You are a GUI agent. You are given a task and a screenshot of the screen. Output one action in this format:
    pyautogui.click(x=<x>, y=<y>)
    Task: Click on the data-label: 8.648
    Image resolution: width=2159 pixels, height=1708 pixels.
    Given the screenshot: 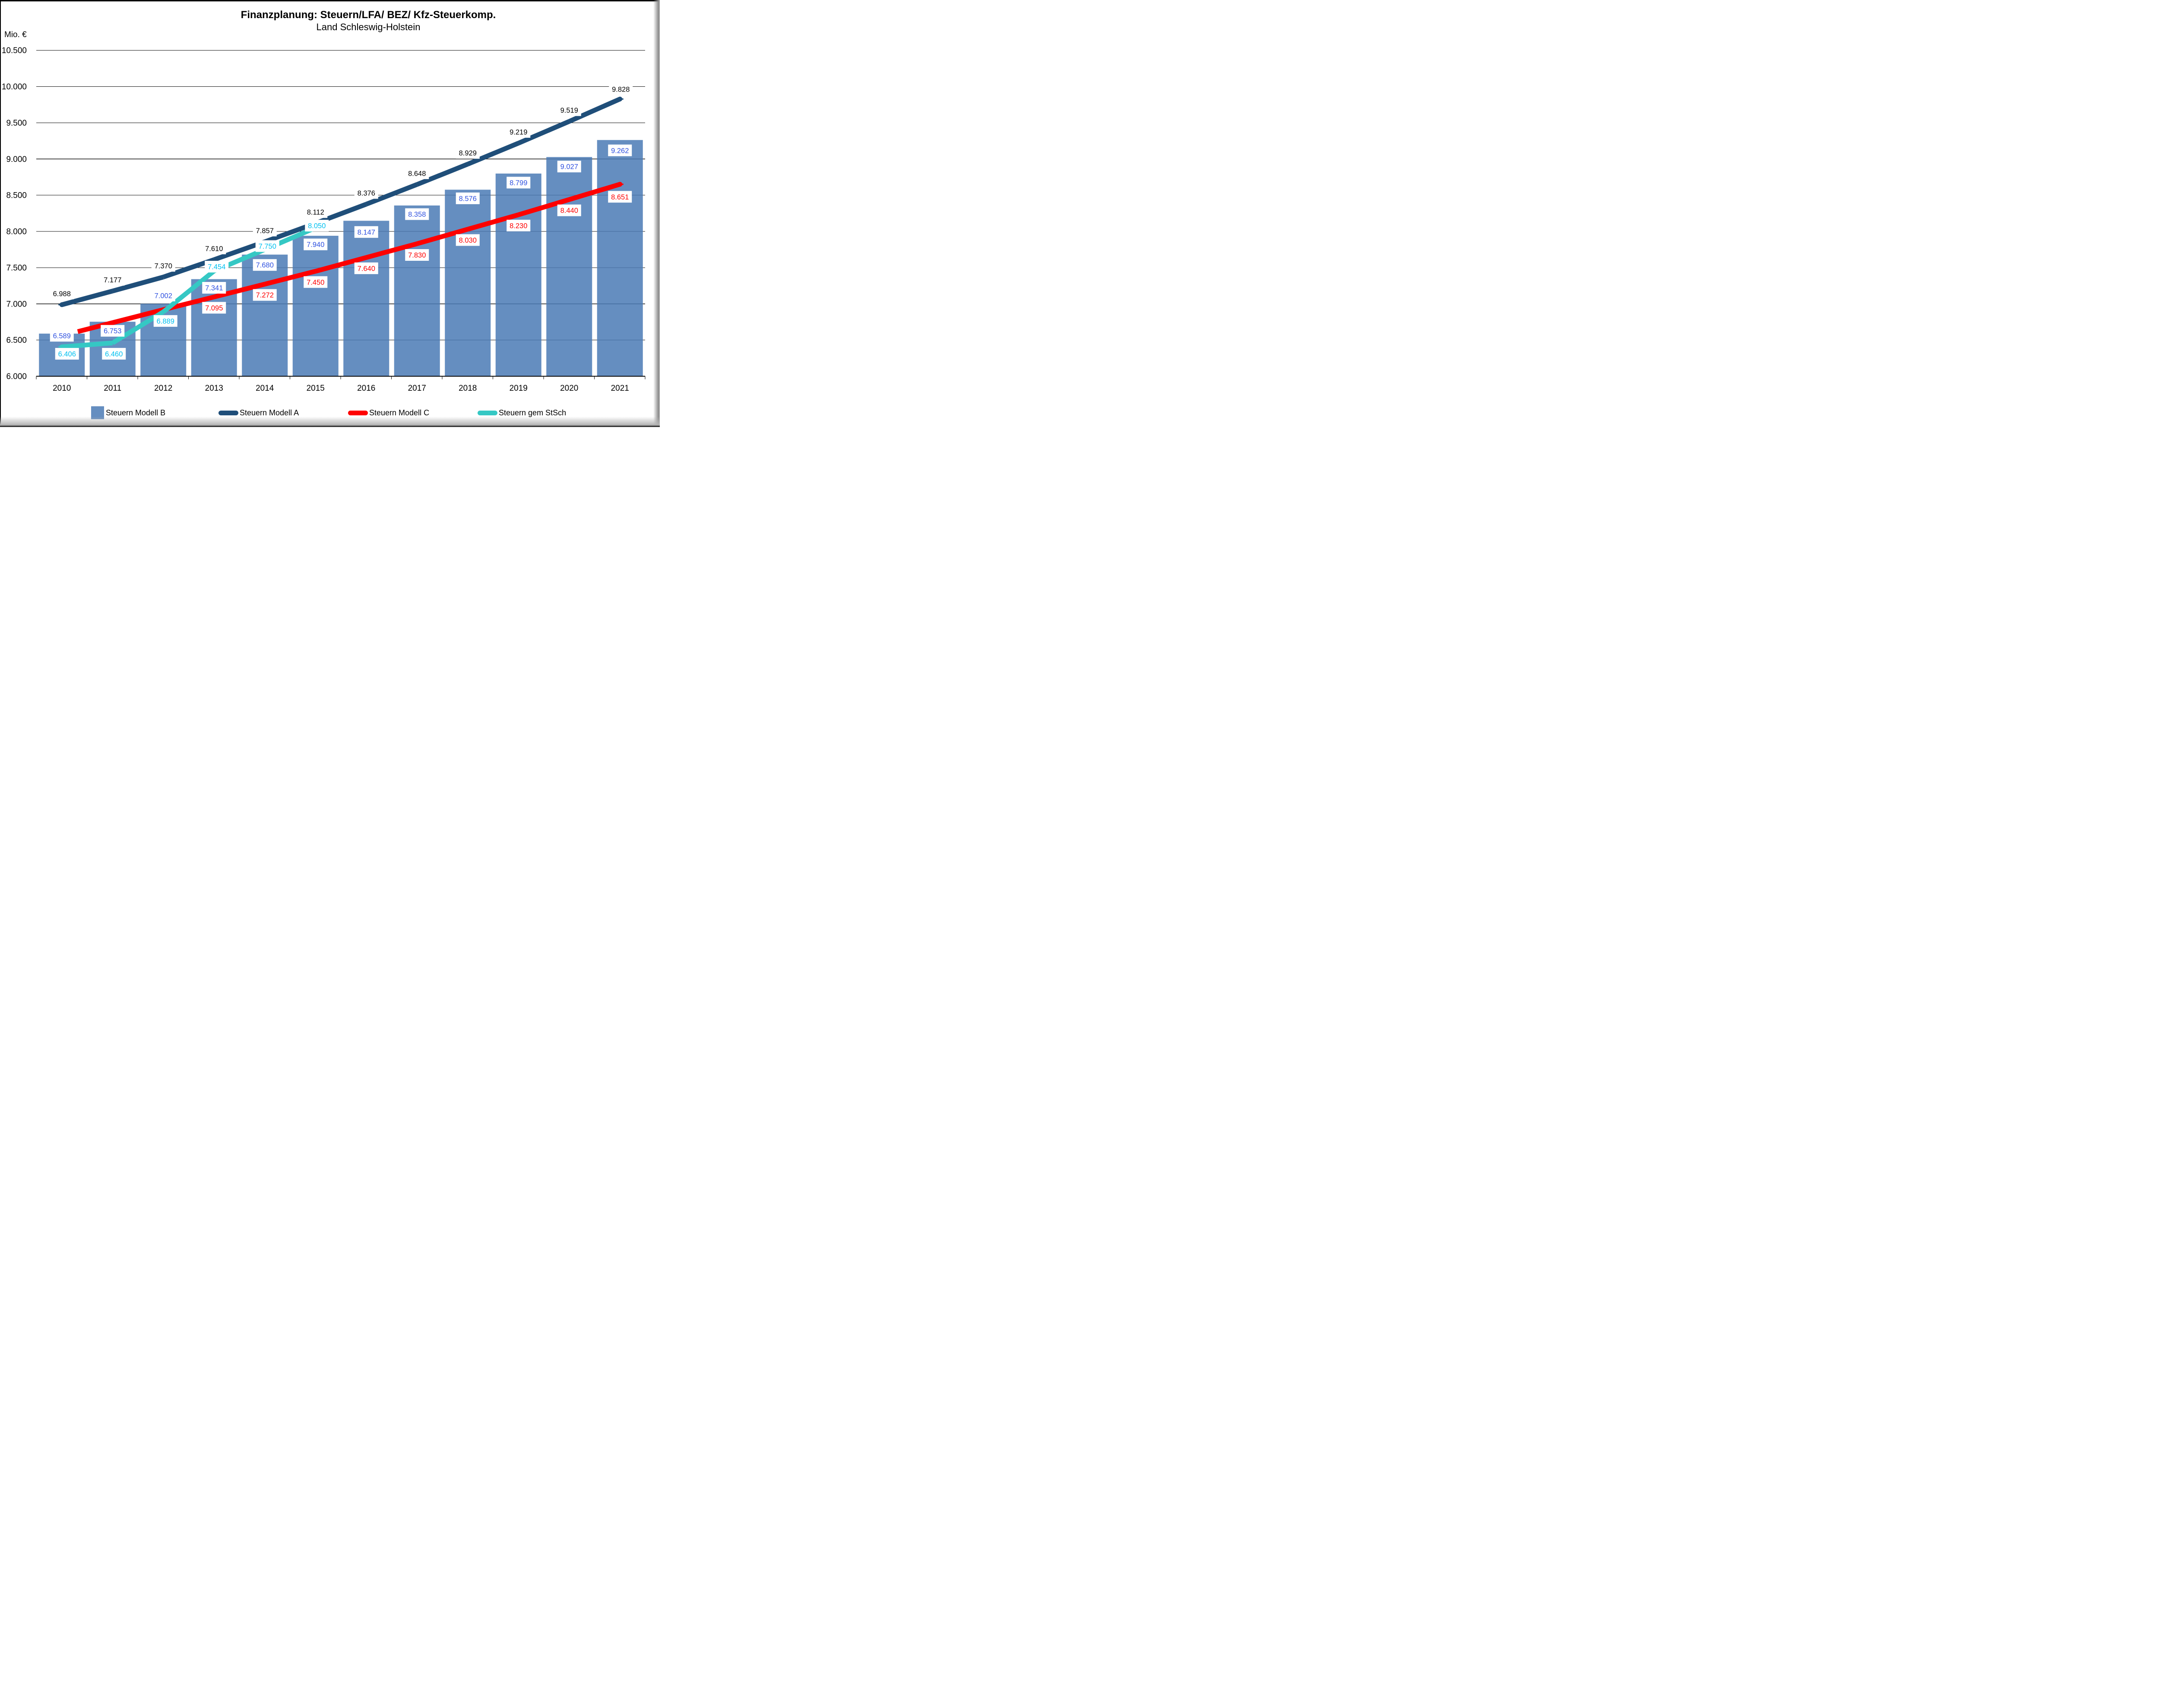 What is the action you would take?
    pyautogui.click(x=417, y=173)
    